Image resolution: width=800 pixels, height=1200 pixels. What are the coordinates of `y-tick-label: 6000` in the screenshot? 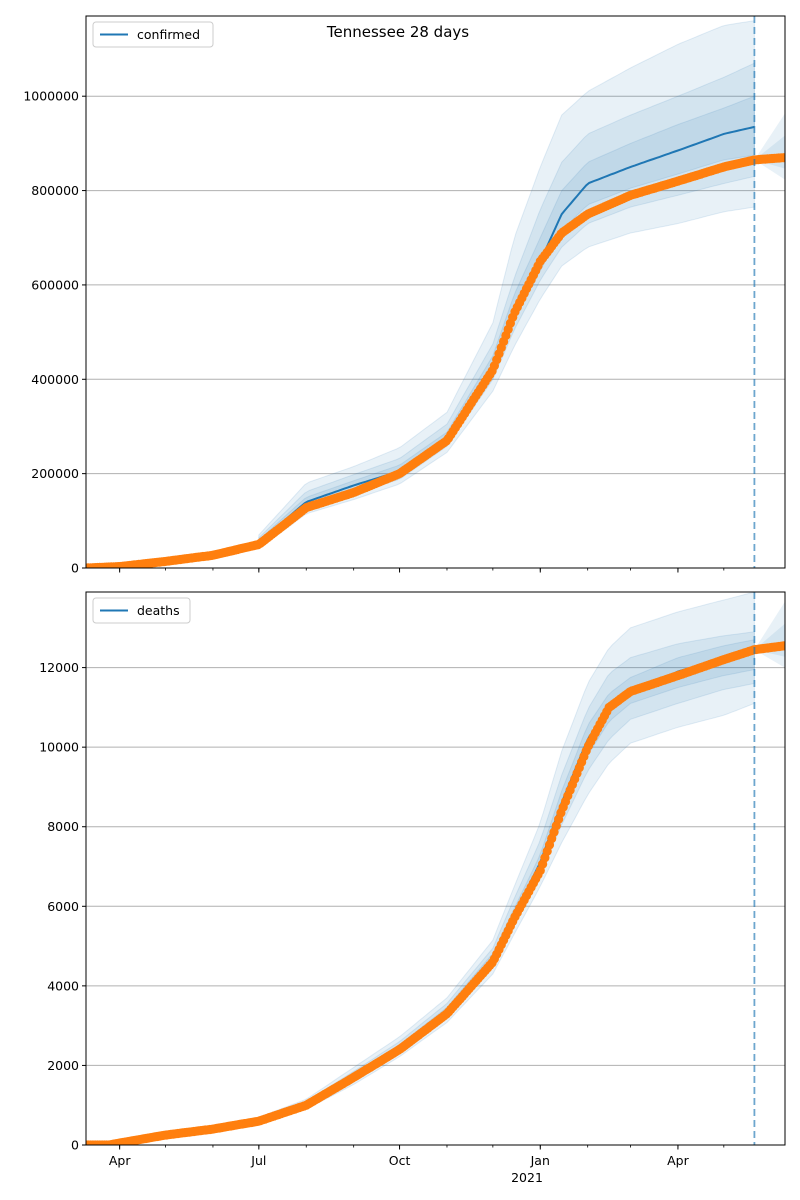 It's located at (63, 906).